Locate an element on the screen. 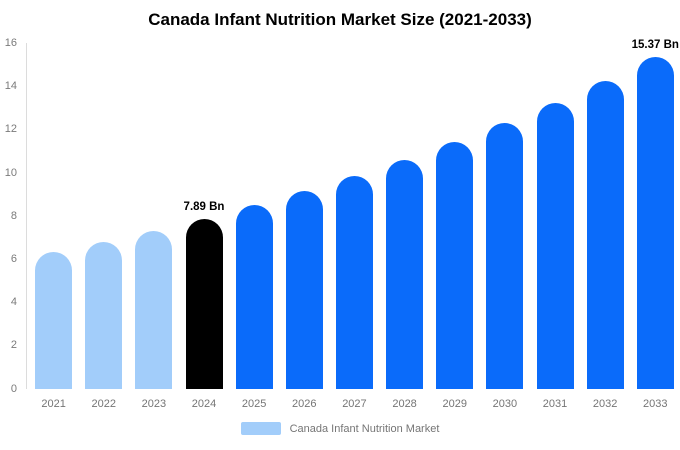  bar-2033 is located at coordinates (655, 223).